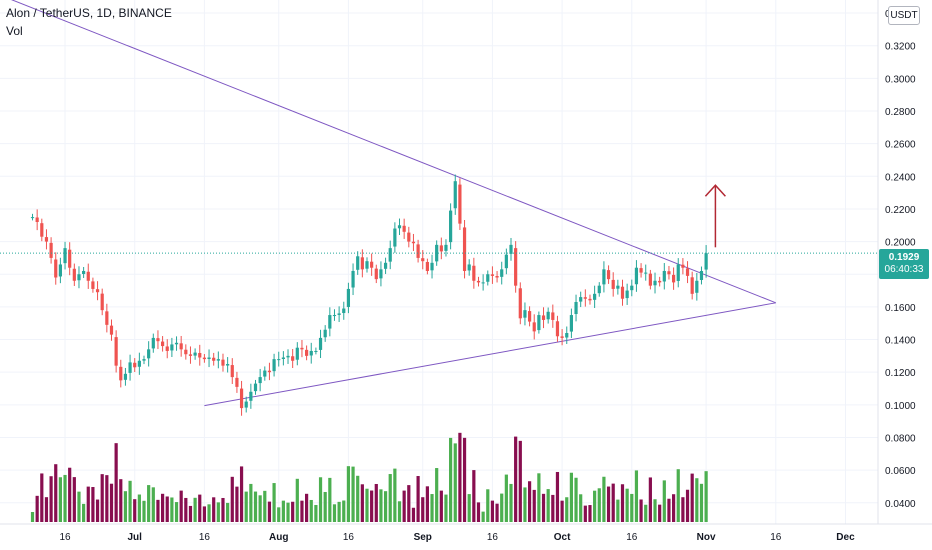 The image size is (932, 550). Describe the element at coordinates (457, 537) in the screenshot. I see `time-axis: 16 Jul 16 Aug 16 Sep 16 Oct 16 Nov 16 Dec` at that location.